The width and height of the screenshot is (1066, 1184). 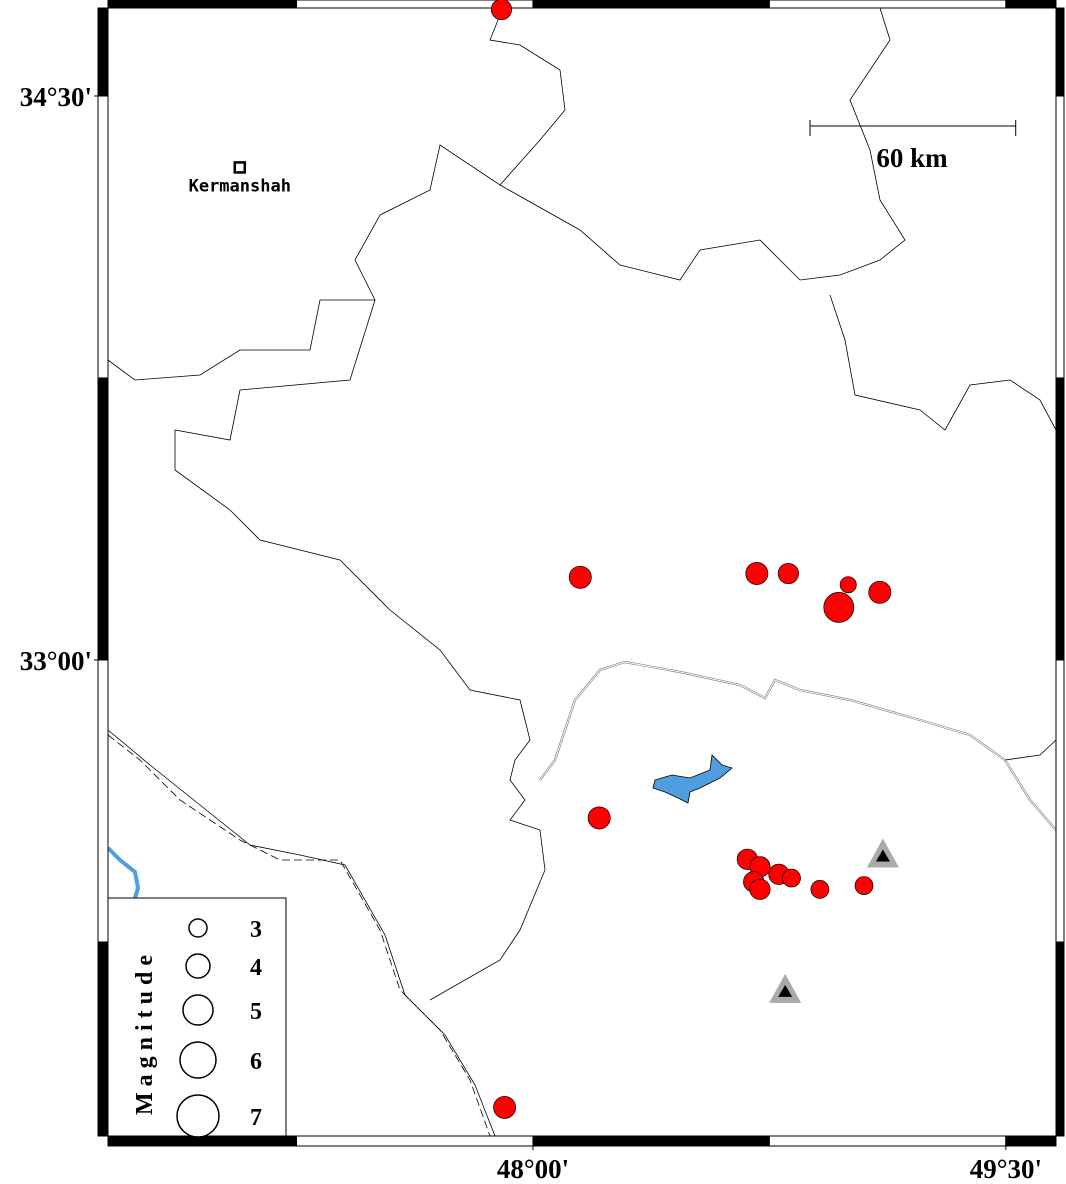 I want to click on lake, so click(x=692, y=779).